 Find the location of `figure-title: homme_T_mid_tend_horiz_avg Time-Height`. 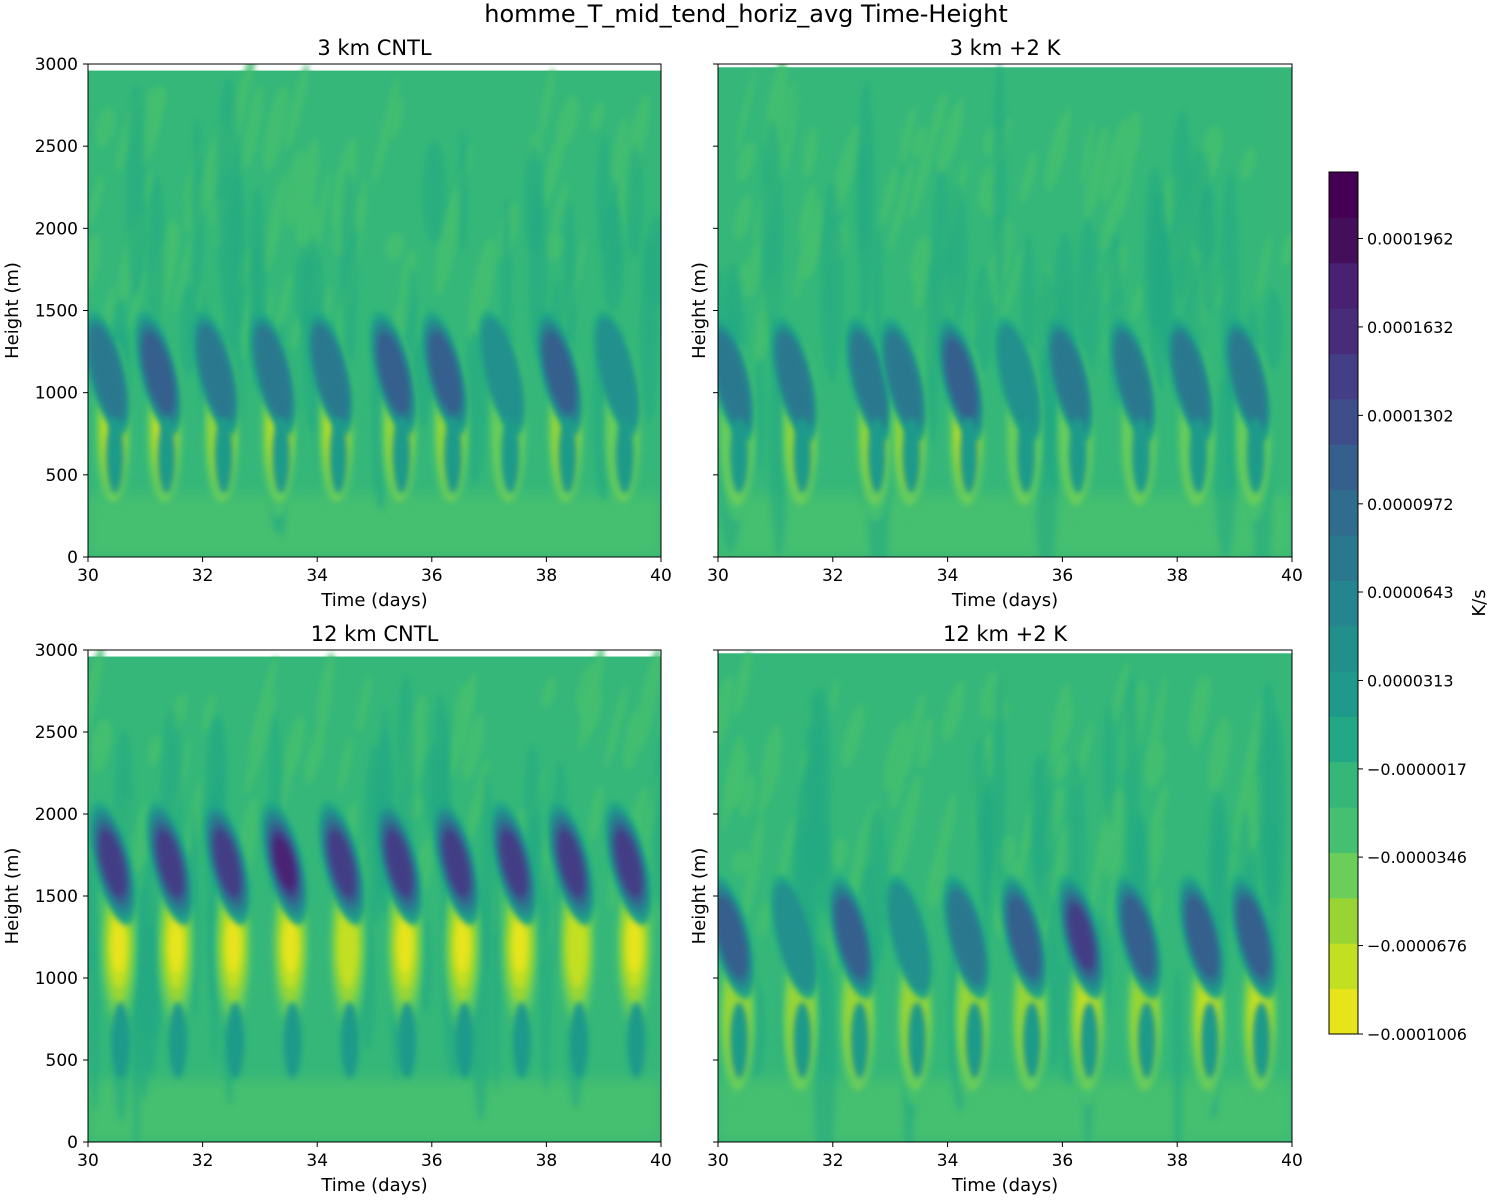

figure-title: homme_T_mid_tend_horiz_avg Time-Height is located at coordinates (746, 14).